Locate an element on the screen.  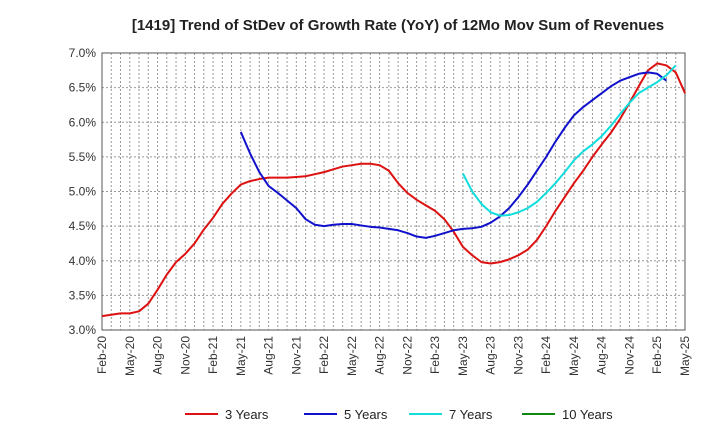
x-tick-label: Aug-22 is located at coordinates (380, 355).